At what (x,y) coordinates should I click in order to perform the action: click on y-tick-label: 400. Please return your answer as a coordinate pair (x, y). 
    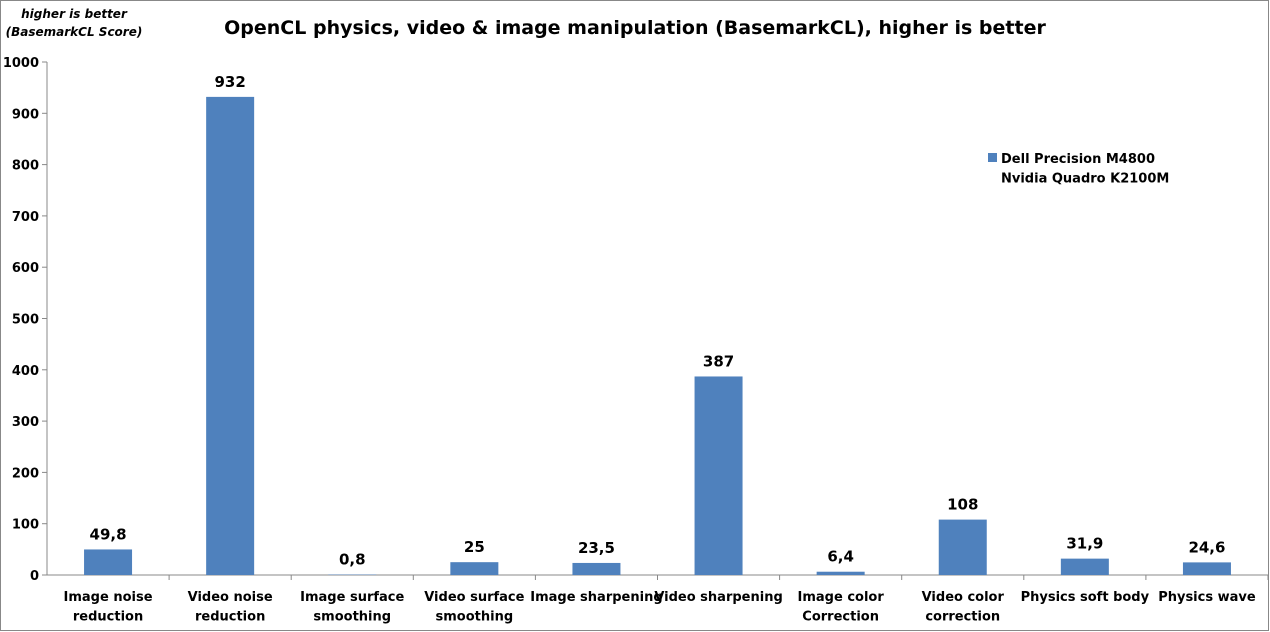
    Looking at the image, I should click on (25, 371).